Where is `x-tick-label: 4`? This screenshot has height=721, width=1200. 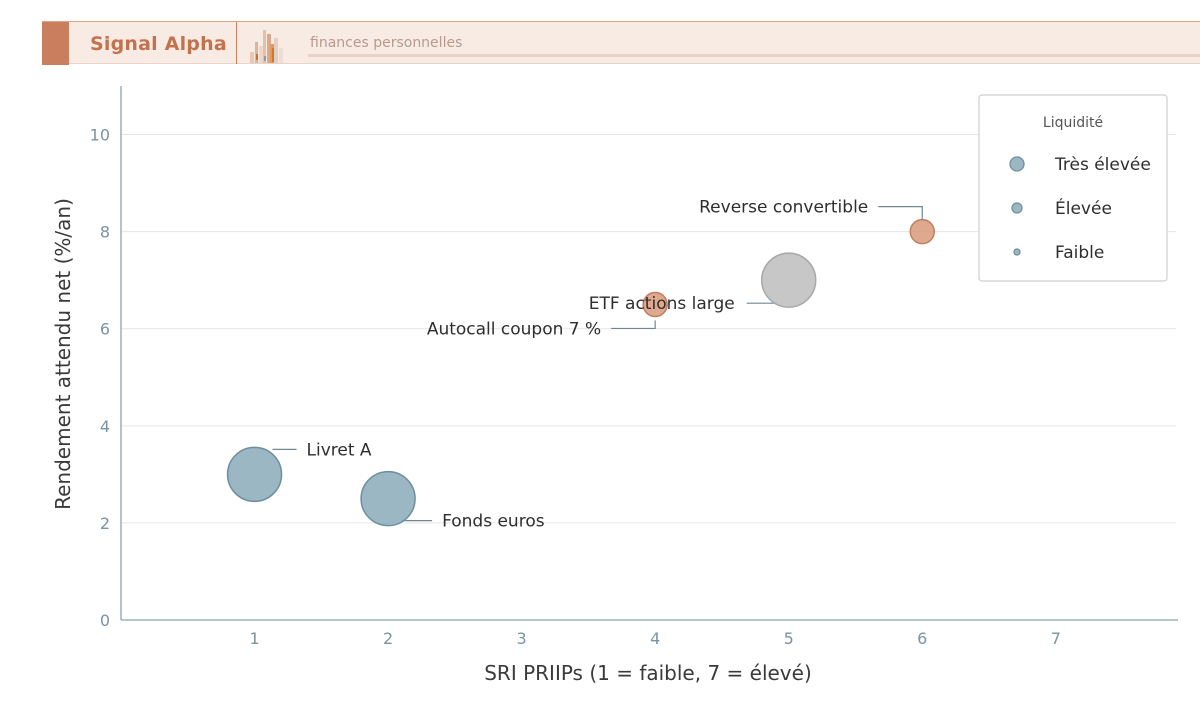 x-tick-label: 4 is located at coordinates (655, 638).